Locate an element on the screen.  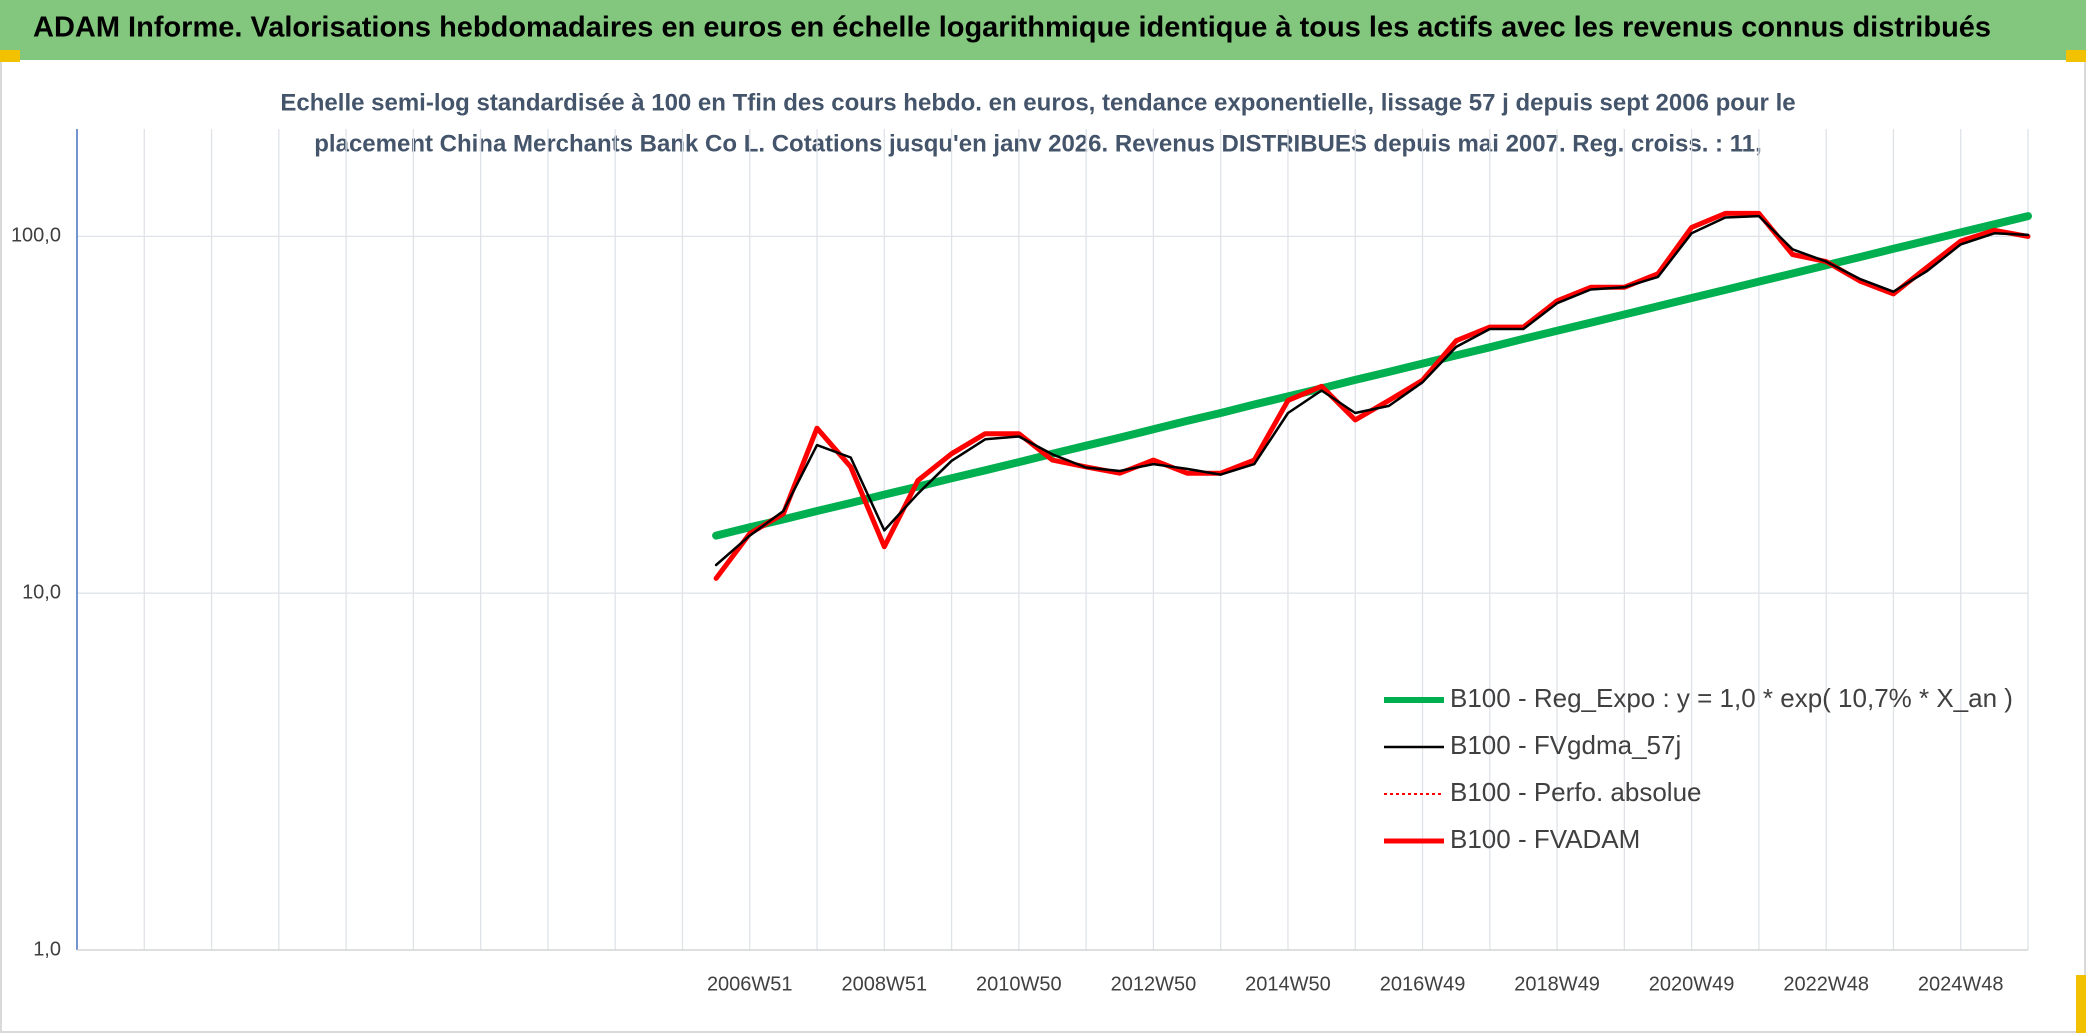
y-tick-label: 100,0 is located at coordinates (36, 236).